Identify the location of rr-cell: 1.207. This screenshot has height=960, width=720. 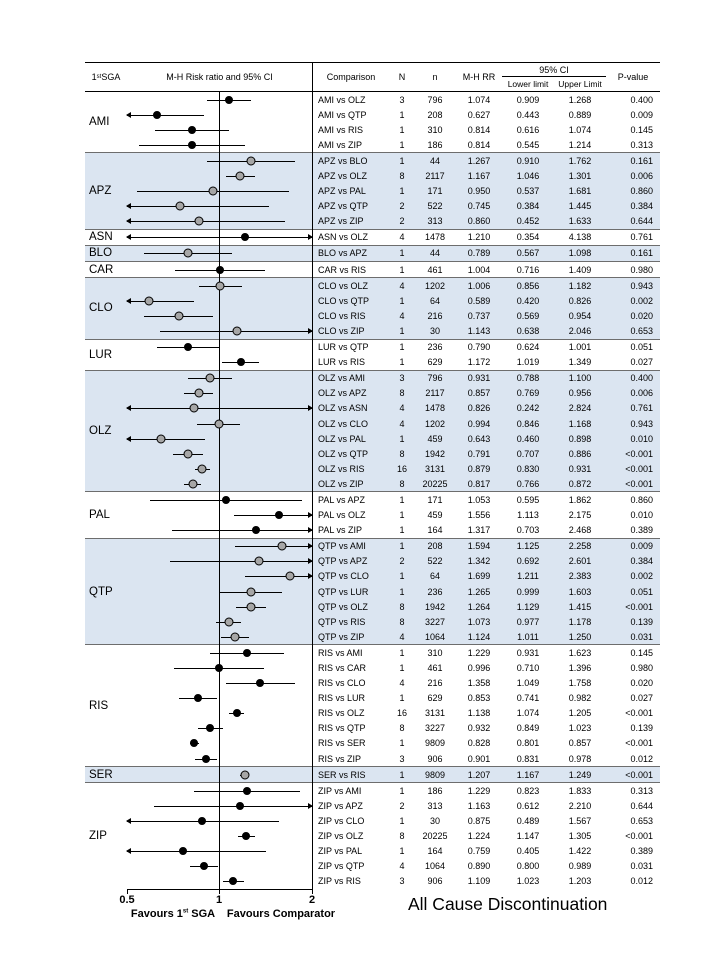
(479, 774).